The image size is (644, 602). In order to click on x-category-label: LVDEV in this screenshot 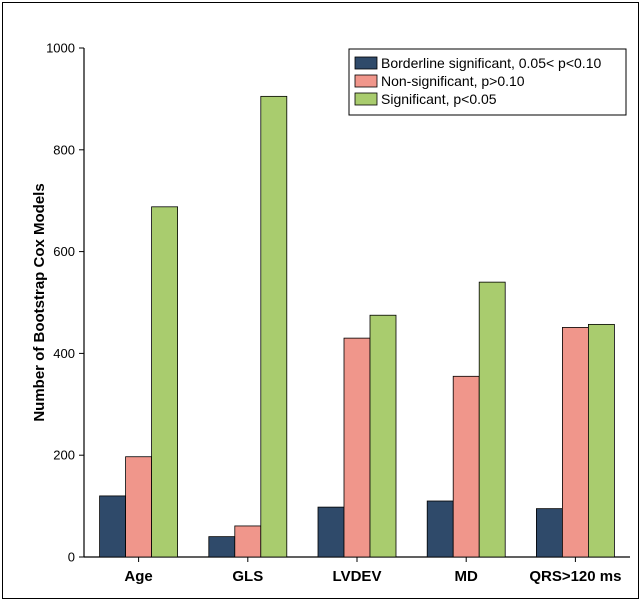, I will do `click(357, 576)`.